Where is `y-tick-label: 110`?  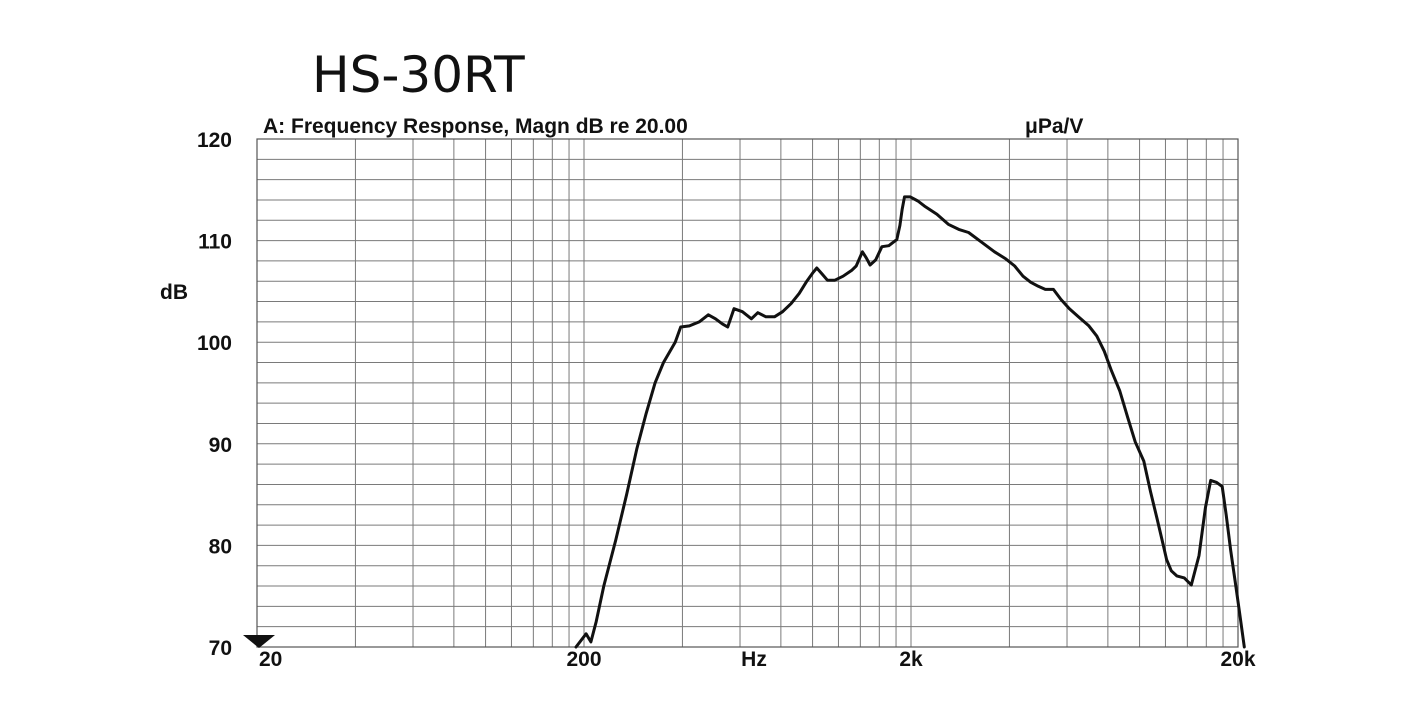
y-tick-label: 110 is located at coordinates (215, 242).